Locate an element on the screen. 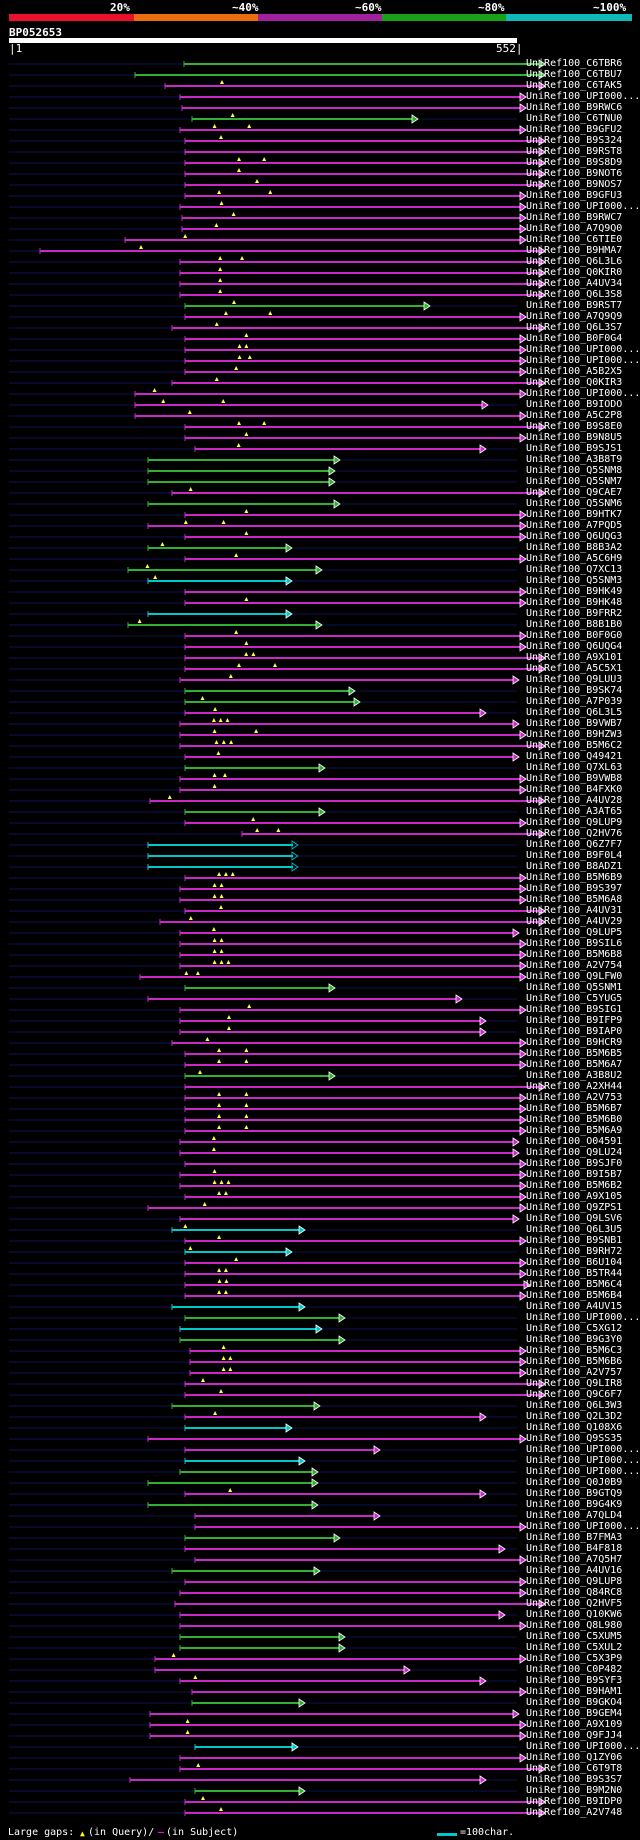 The image size is (640, 1840). hit-label: UniRef100_C6TNU0 is located at coordinates (574, 118).